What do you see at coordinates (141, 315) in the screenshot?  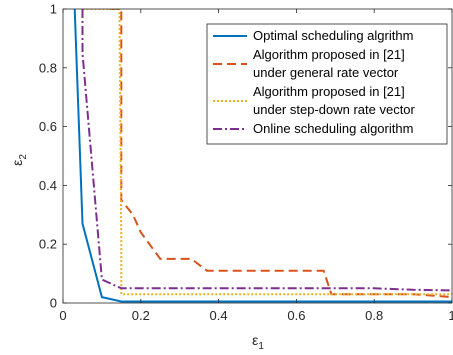 I see `x-tick-label: 0.2` at bounding box center [141, 315].